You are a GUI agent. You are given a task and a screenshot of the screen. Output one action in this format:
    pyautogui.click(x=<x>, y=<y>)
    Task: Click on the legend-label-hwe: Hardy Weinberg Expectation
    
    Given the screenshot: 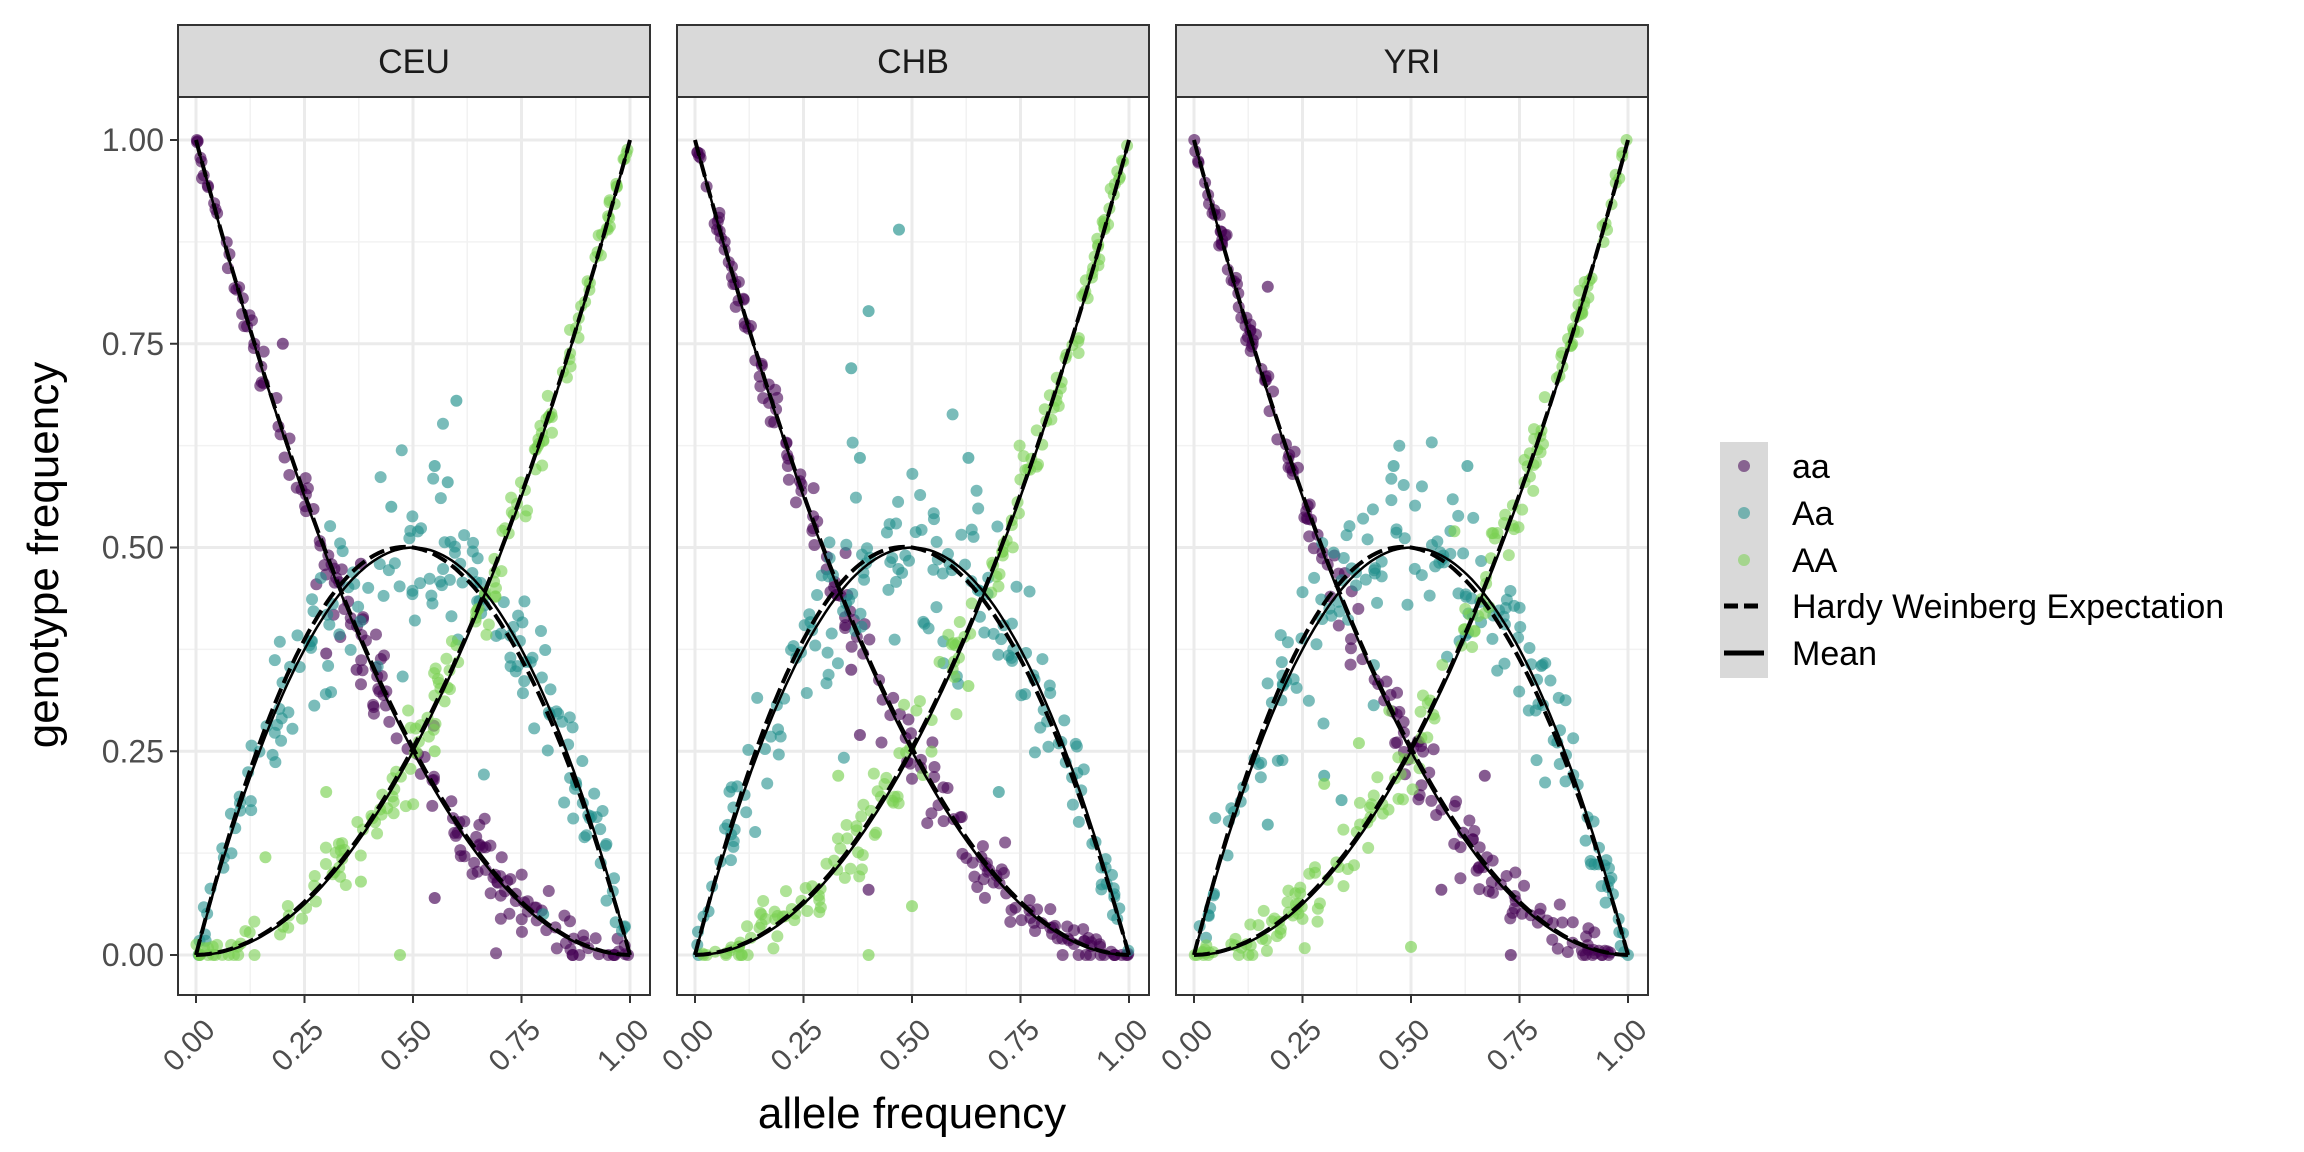 What is the action you would take?
    pyautogui.click(x=2008, y=607)
    